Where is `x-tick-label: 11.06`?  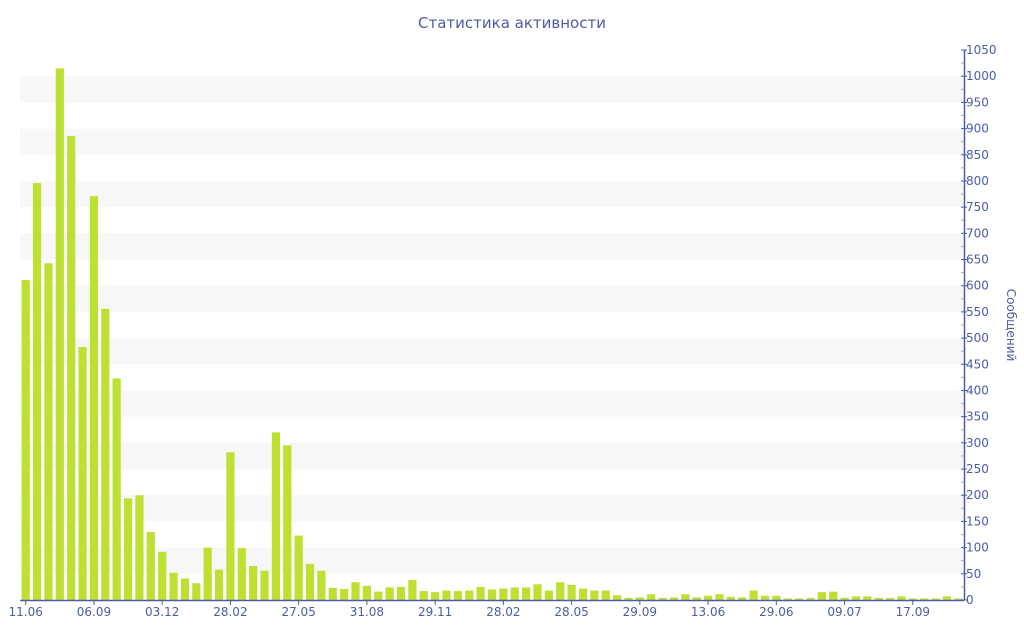
x-tick-label: 11.06 is located at coordinates (26, 612).